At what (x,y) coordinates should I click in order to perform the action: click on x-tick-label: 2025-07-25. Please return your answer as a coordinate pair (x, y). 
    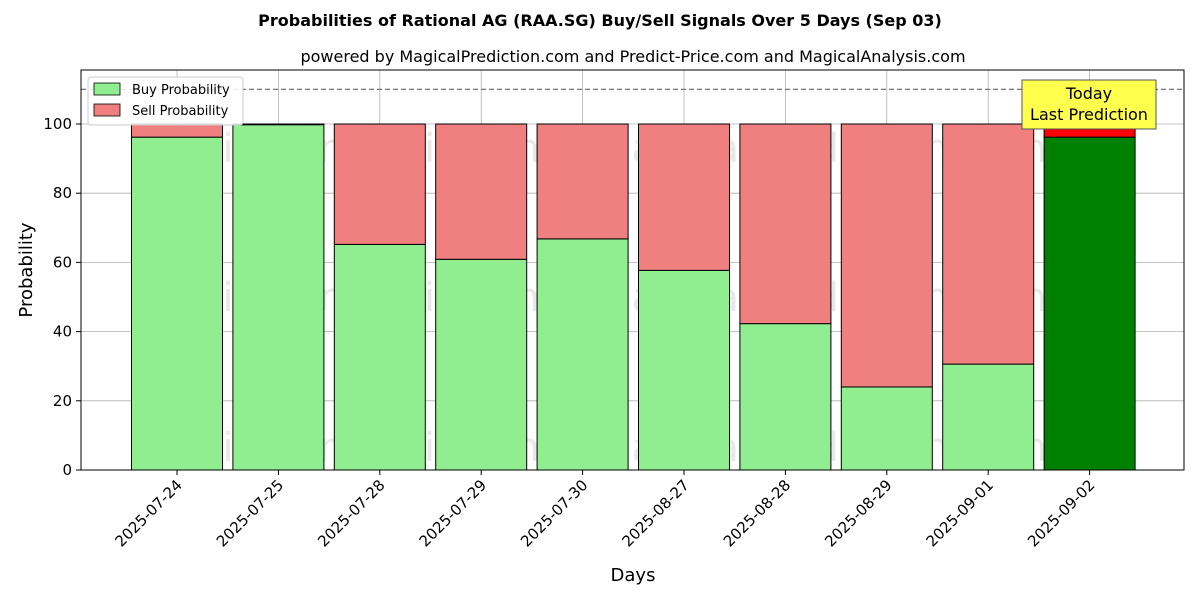
    Looking at the image, I should click on (250, 513).